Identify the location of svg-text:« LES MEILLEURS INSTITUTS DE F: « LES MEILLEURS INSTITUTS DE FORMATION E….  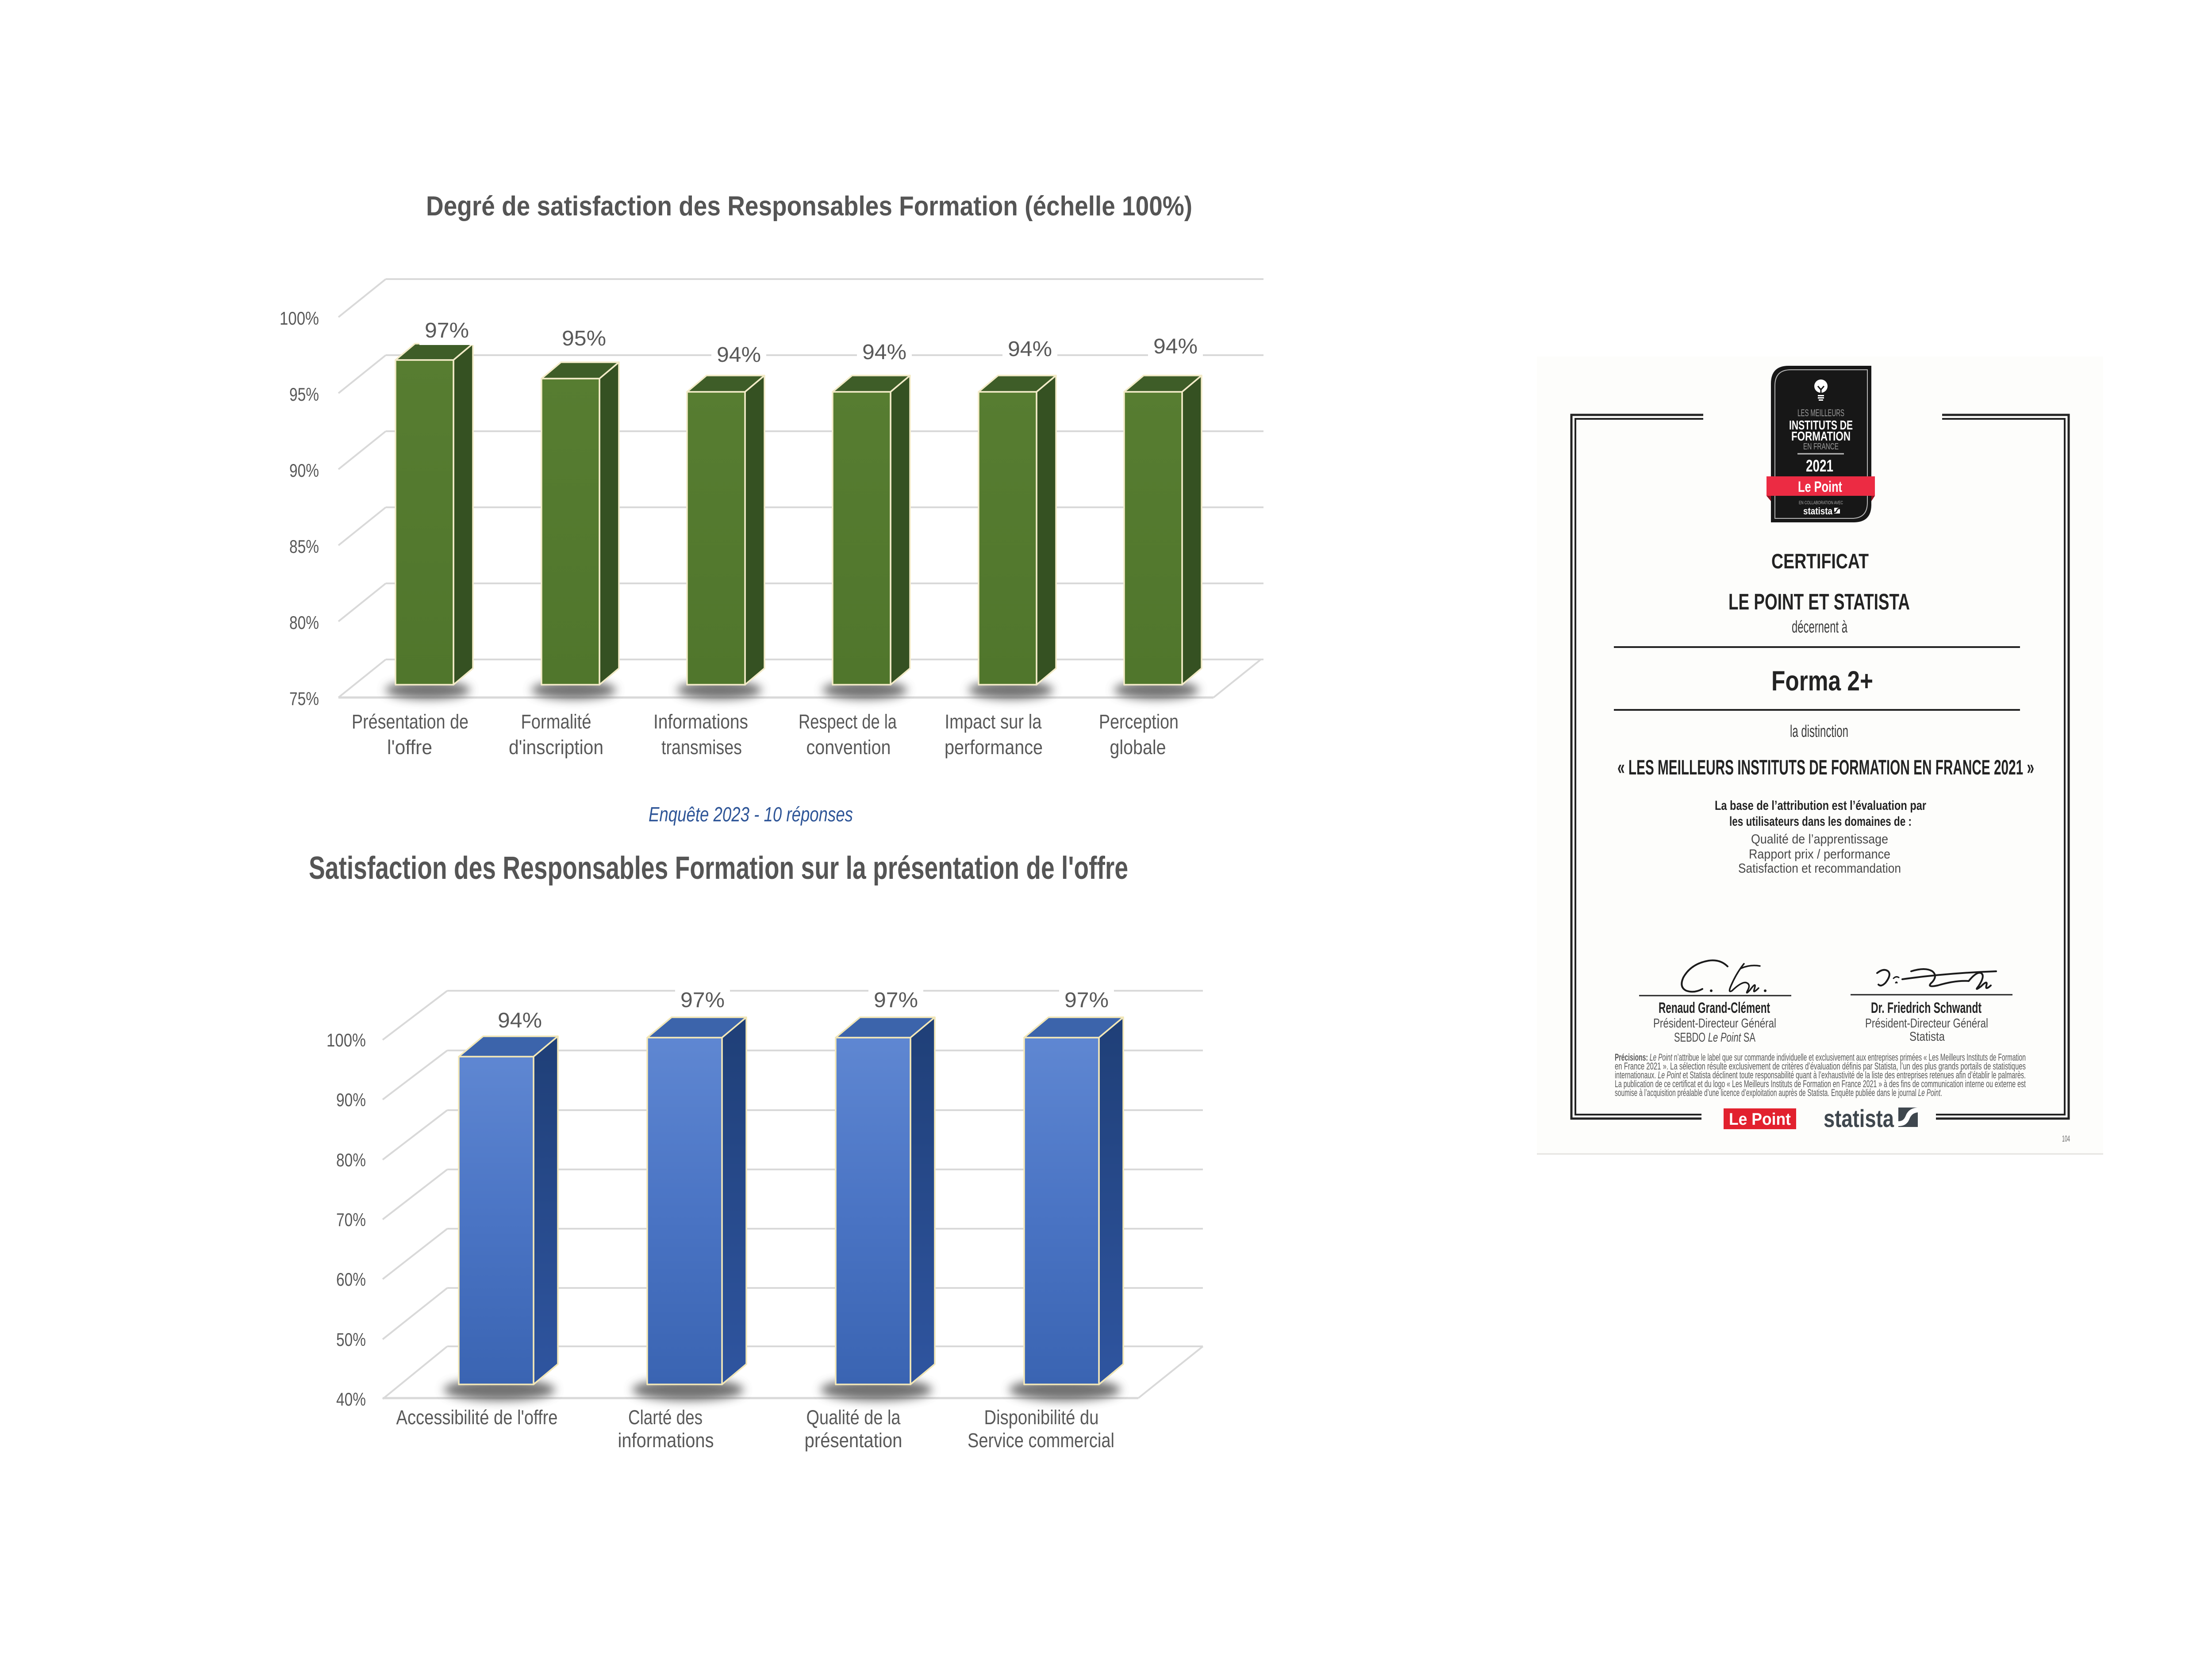
(1826, 767).